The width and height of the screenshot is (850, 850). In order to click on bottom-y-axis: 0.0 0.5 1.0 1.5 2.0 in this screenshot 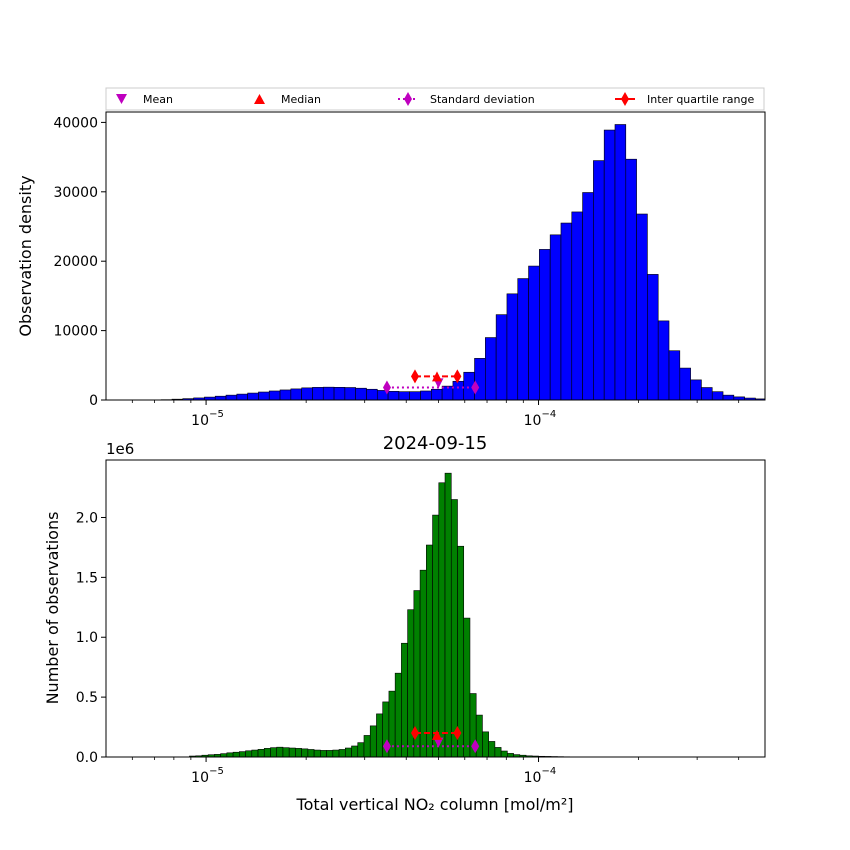, I will do `click(91, 638)`.